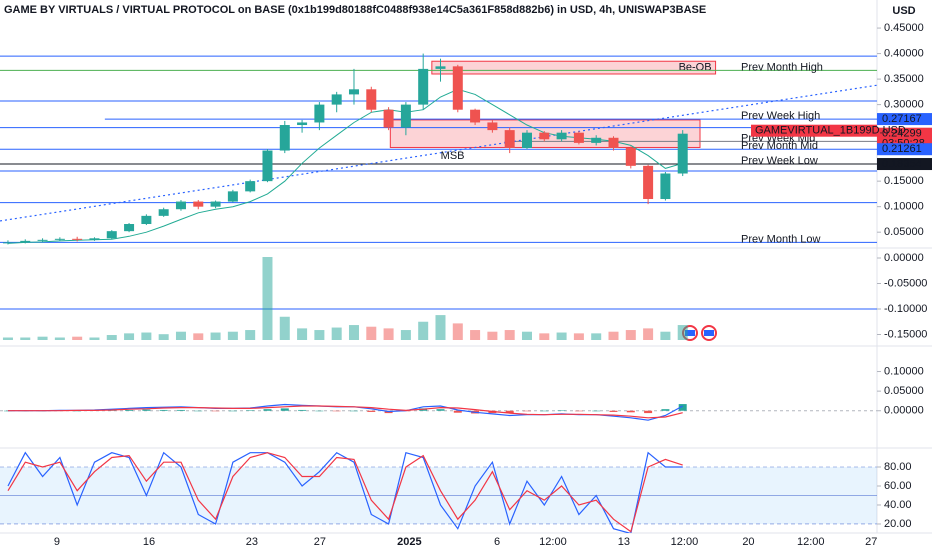 The width and height of the screenshot is (932, 550). Describe the element at coordinates (904, 79) in the screenshot. I see `y-tick-label: 0.35000` at that location.